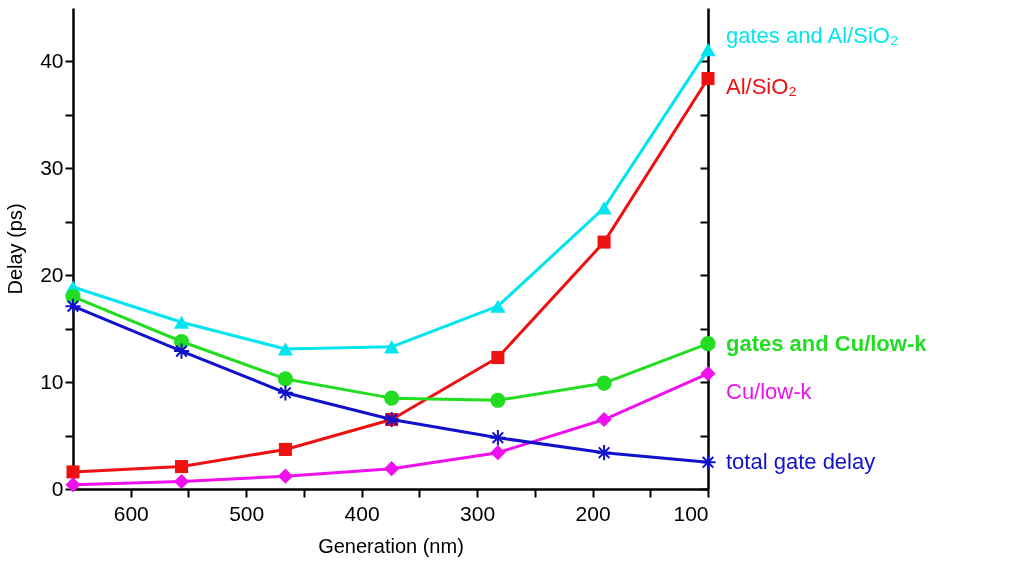  Describe the element at coordinates (52, 274) in the screenshot. I see `y-tick-label: 20` at that location.